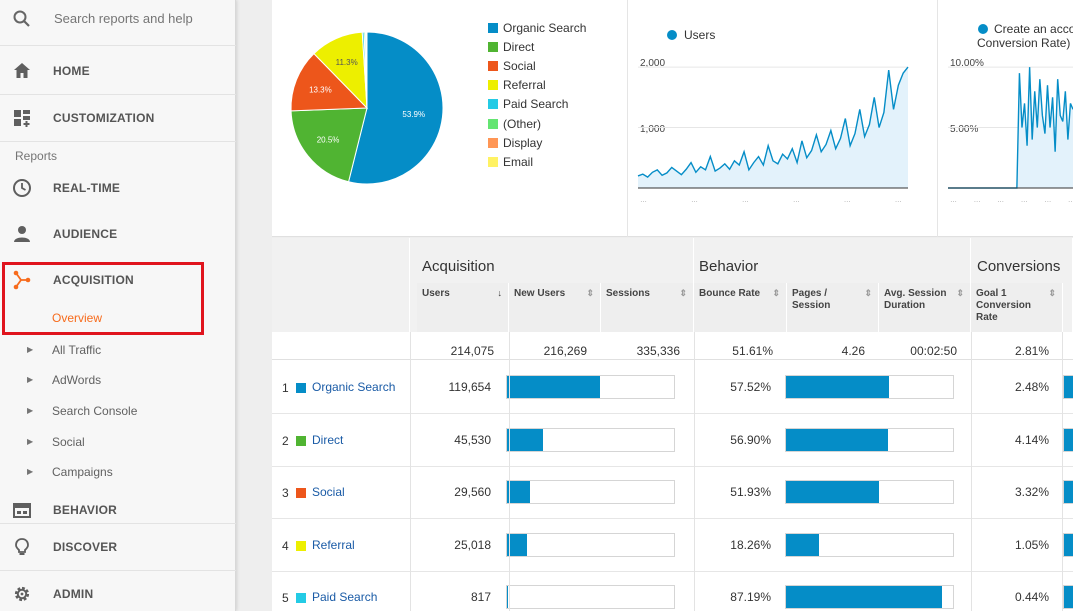 This screenshot has height=611, width=1073. Describe the element at coordinates (647, 307) in the screenshot. I see `col-sessions: Sessions ⇕` at that location.